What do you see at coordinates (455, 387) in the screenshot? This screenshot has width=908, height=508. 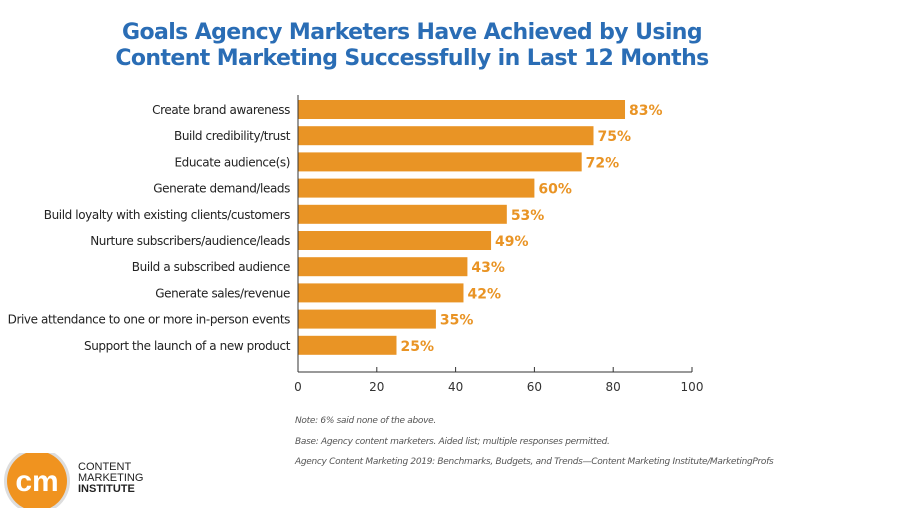 I see `x-tick-label: 40` at bounding box center [455, 387].